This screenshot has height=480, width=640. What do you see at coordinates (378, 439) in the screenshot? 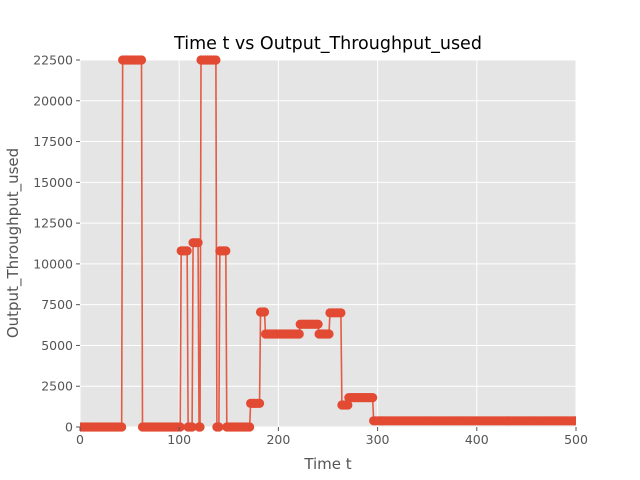
I see `x-tick-label: 300` at bounding box center [378, 439].